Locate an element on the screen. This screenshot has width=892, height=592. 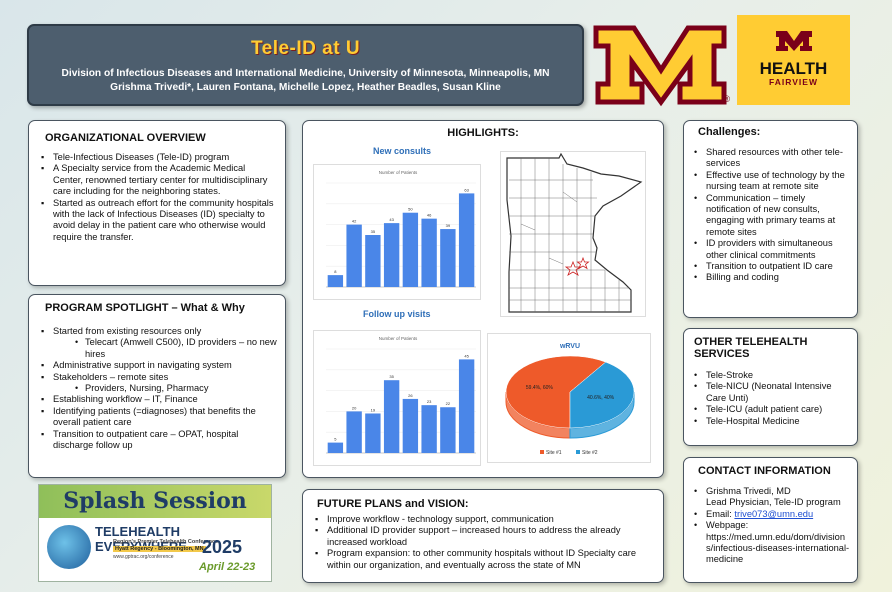
poster-title: Tele-ID at U is located at coordinates (305, 48).